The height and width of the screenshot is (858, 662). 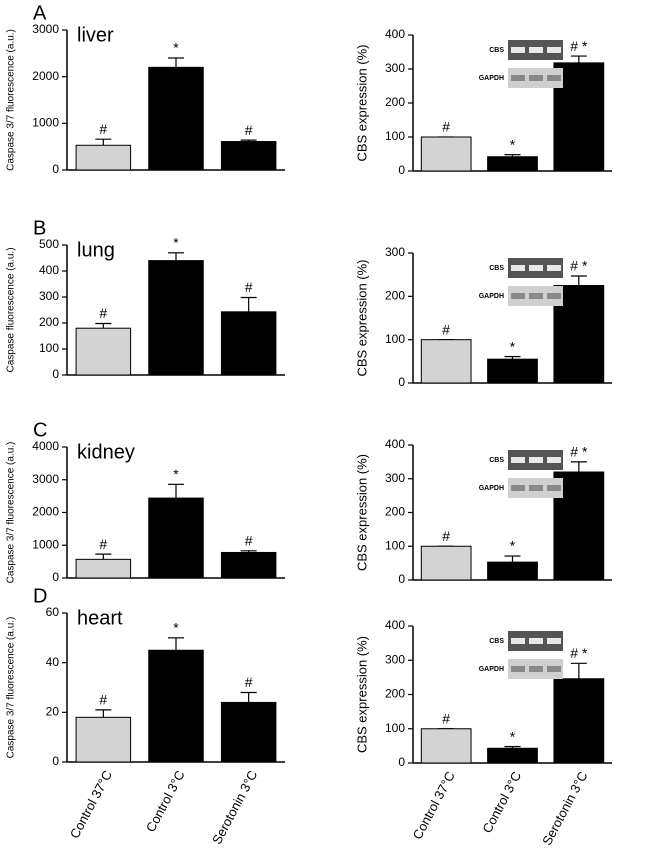 I want to click on x-tick-label: Serotonin 3°C, so click(x=234, y=807).